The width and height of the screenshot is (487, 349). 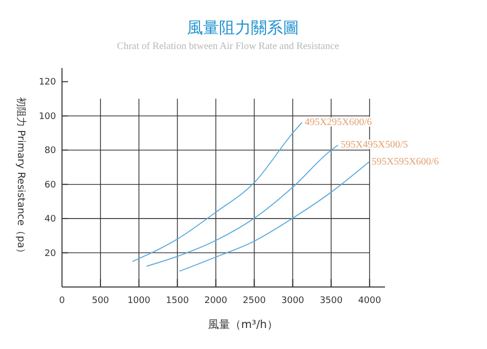 I want to click on x-tick-label: 2000, so click(x=216, y=301).